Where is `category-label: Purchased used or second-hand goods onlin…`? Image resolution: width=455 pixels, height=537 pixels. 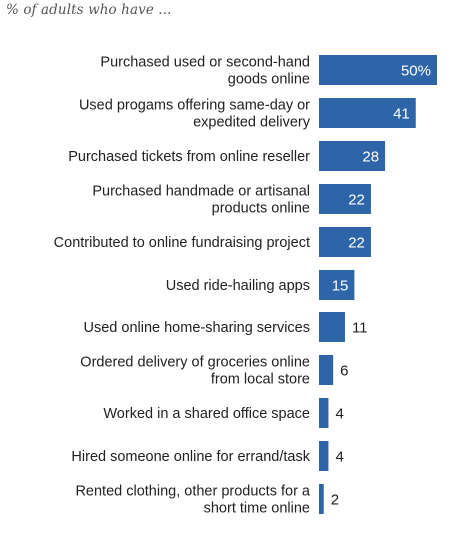 category-label: Purchased used or second-hand goods onlin… is located at coordinates (205, 71).